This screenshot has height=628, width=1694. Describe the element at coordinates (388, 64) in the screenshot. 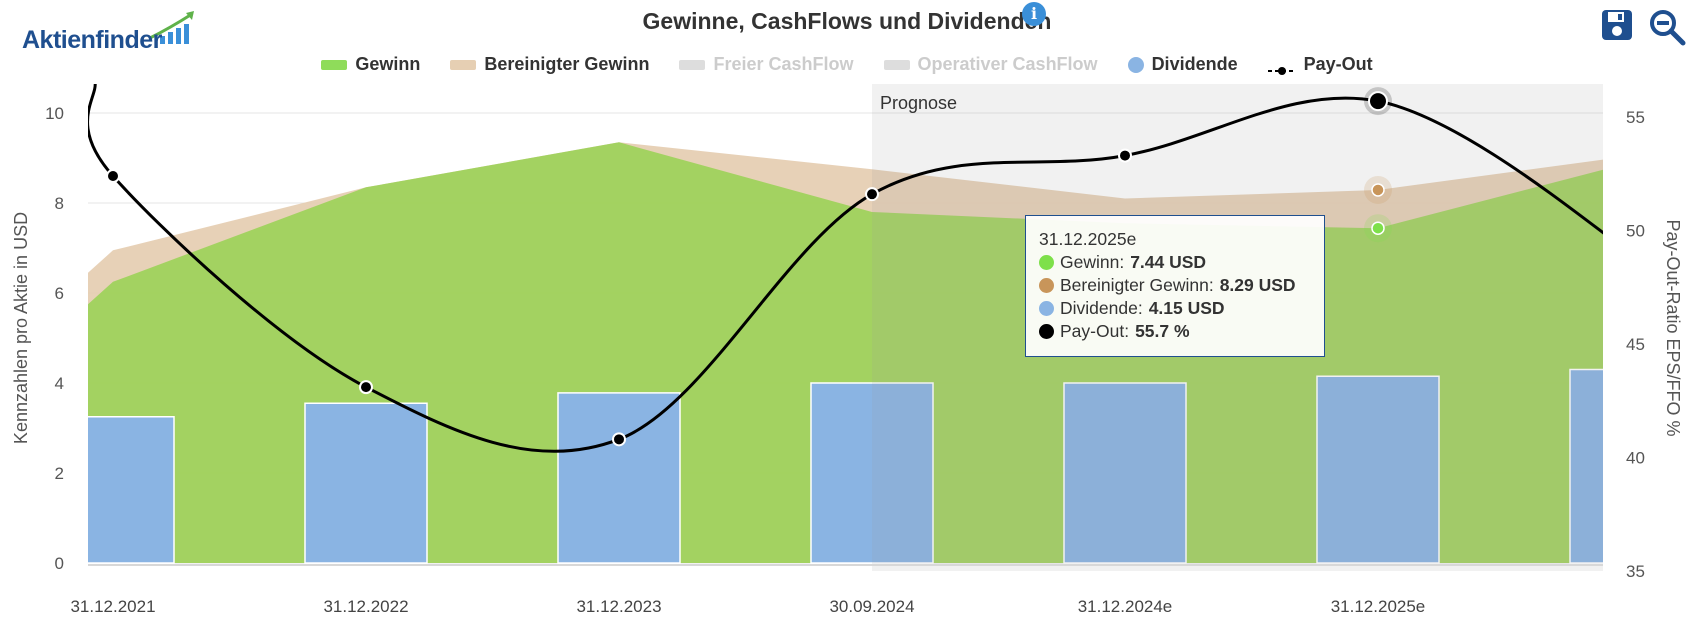

I see `legend-label: Gewinn` at that location.